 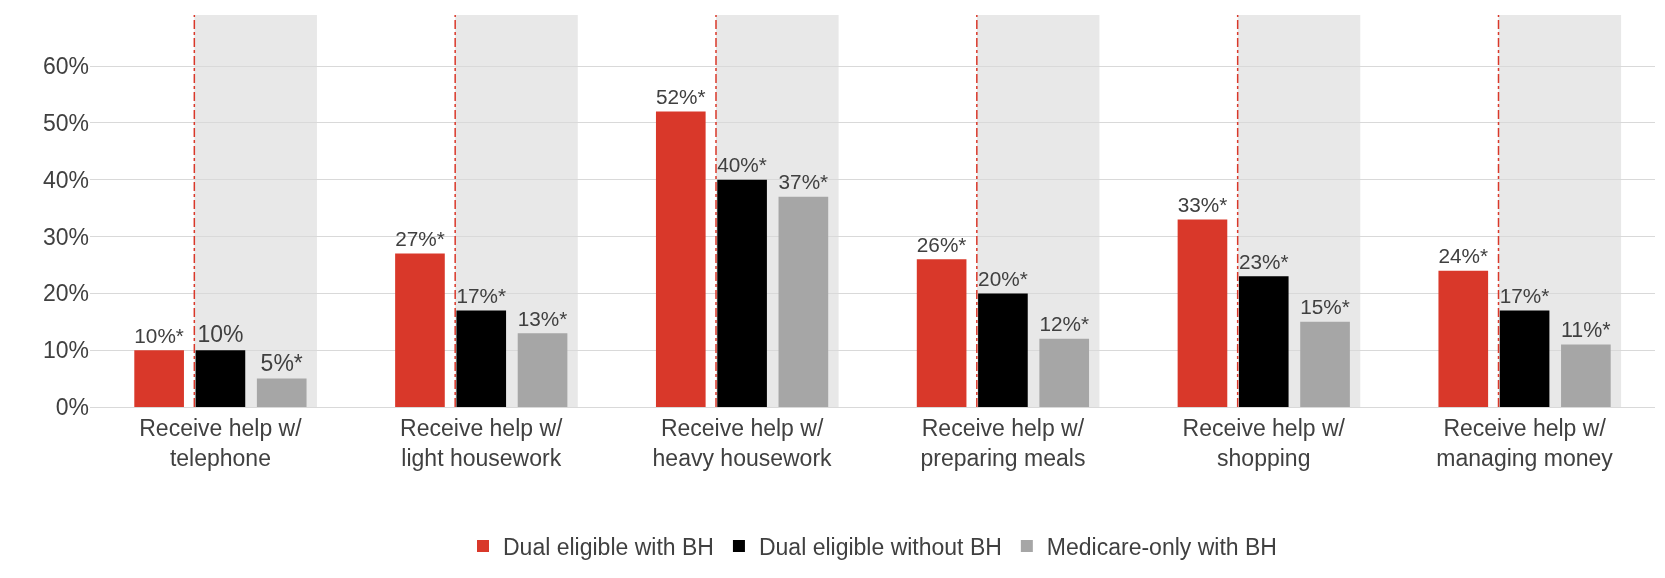 What do you see at coordinates (803, 182) in the screenshot?
I see `data-label: 37%*` at bounding box center [803, 182].